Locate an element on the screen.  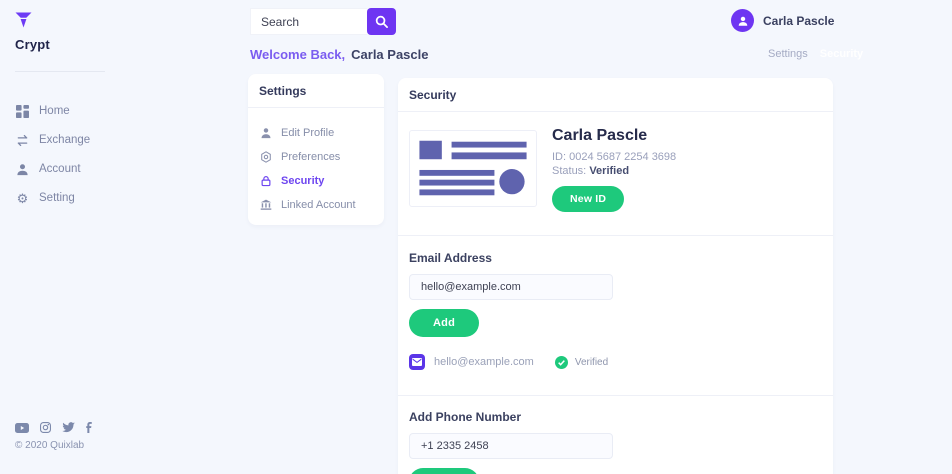
sidebar-item-label: Home is located at coordinates (54, 111).